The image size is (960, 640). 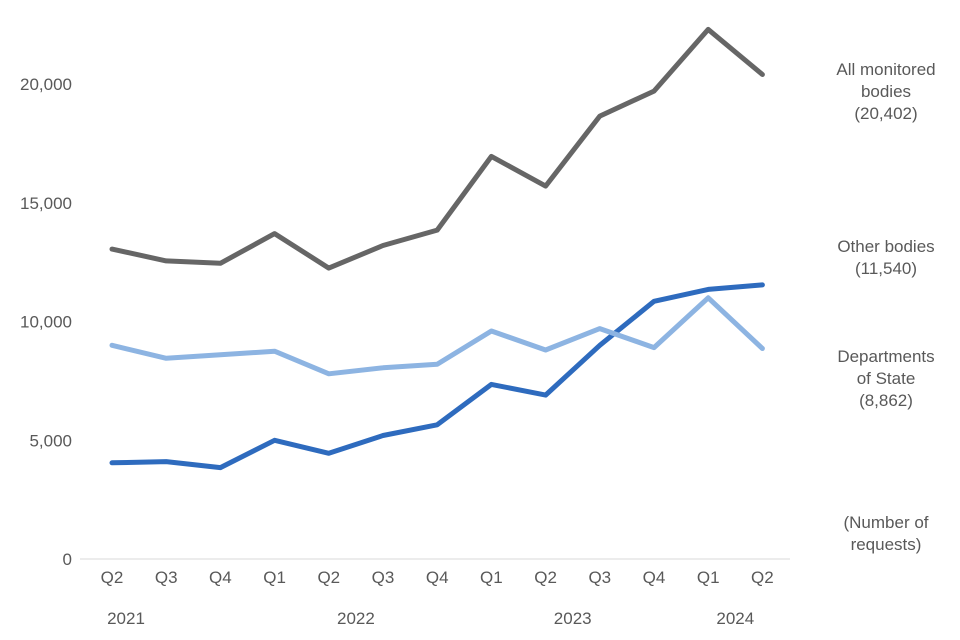 I want to click on series-label-all-monitored: All monitored bodies (20,402), so click(x=886, y=91).